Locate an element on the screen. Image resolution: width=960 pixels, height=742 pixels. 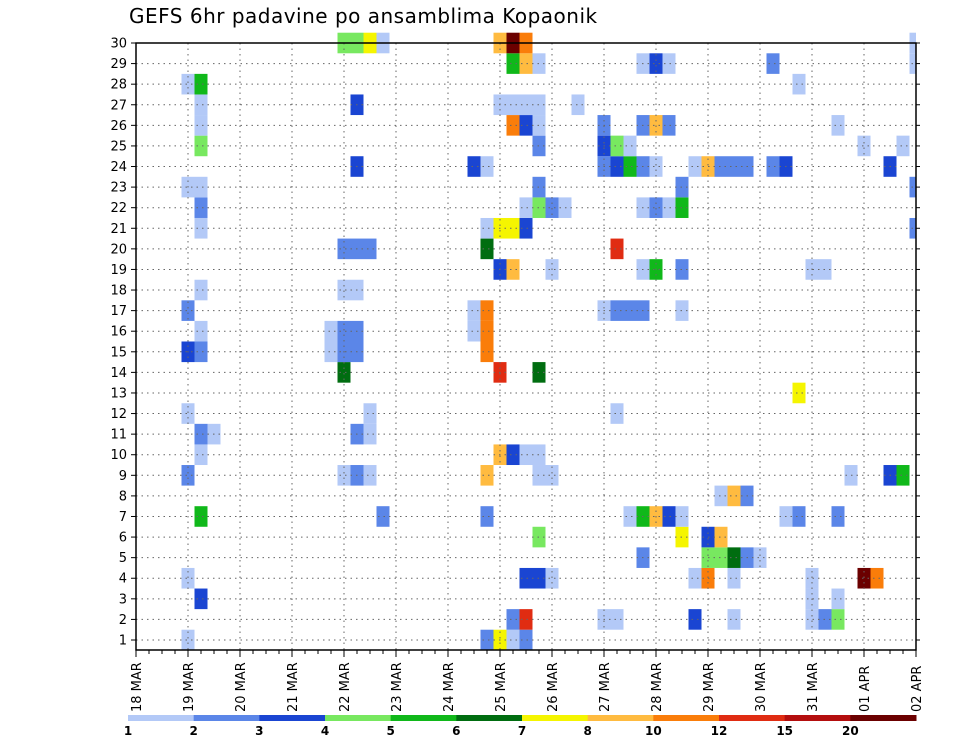
y-tick-label: 26 is located at coordinates (118, 126).